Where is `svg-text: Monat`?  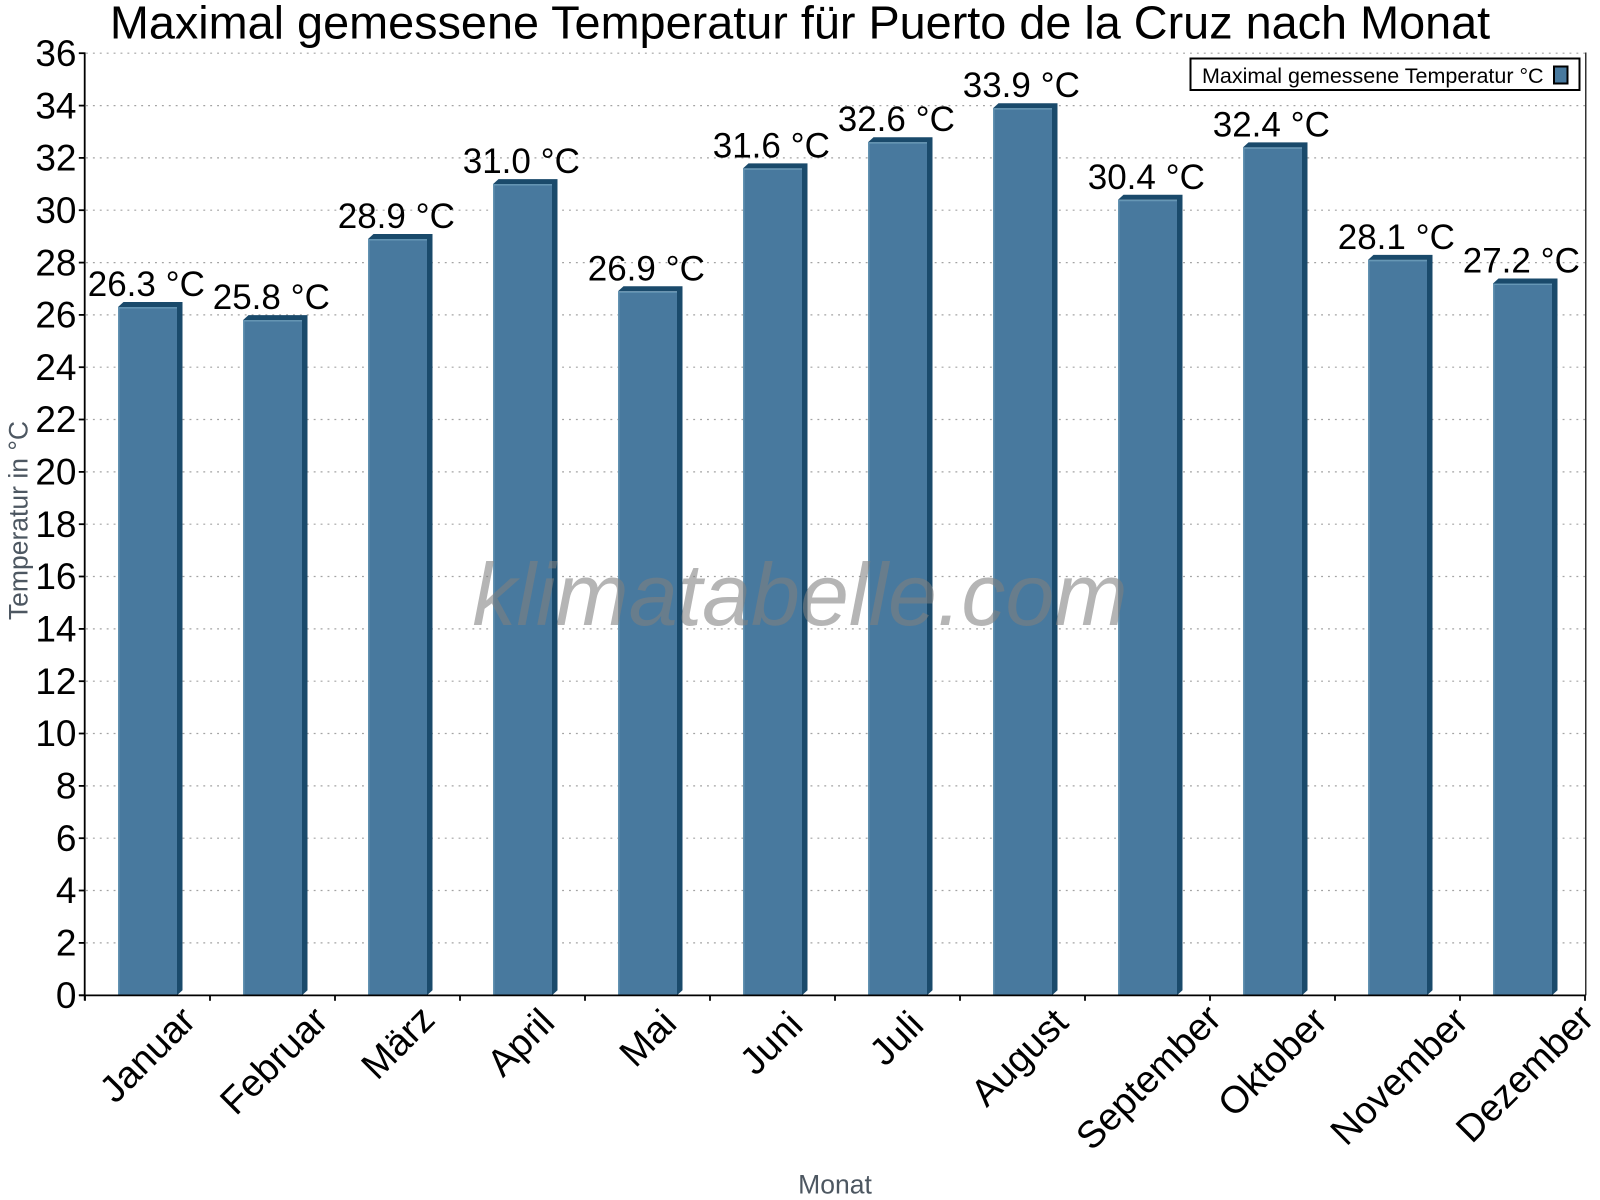 svg-text: Monat is located at coordinates (835, 1185).